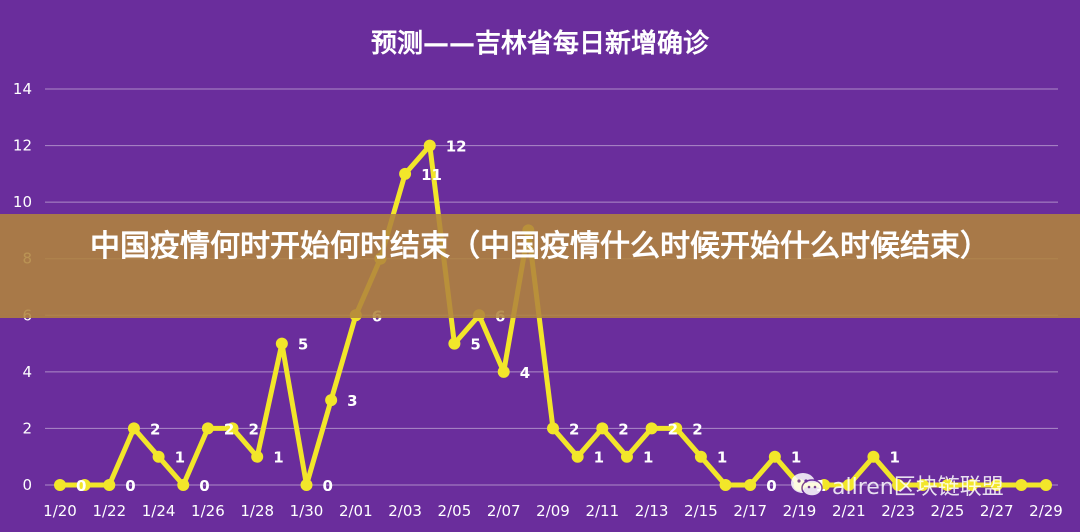 This screenshot has height=532, width=1080. Describe the element at coordinates (948, 511) in the screenshot. I see `x-tick-label: 2/25` at that location.